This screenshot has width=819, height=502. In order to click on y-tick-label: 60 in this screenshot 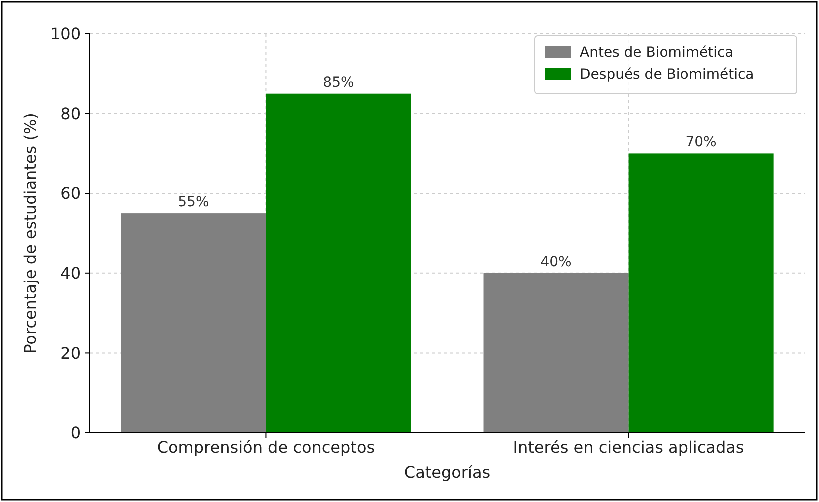, I will do `click(70, 194)`.